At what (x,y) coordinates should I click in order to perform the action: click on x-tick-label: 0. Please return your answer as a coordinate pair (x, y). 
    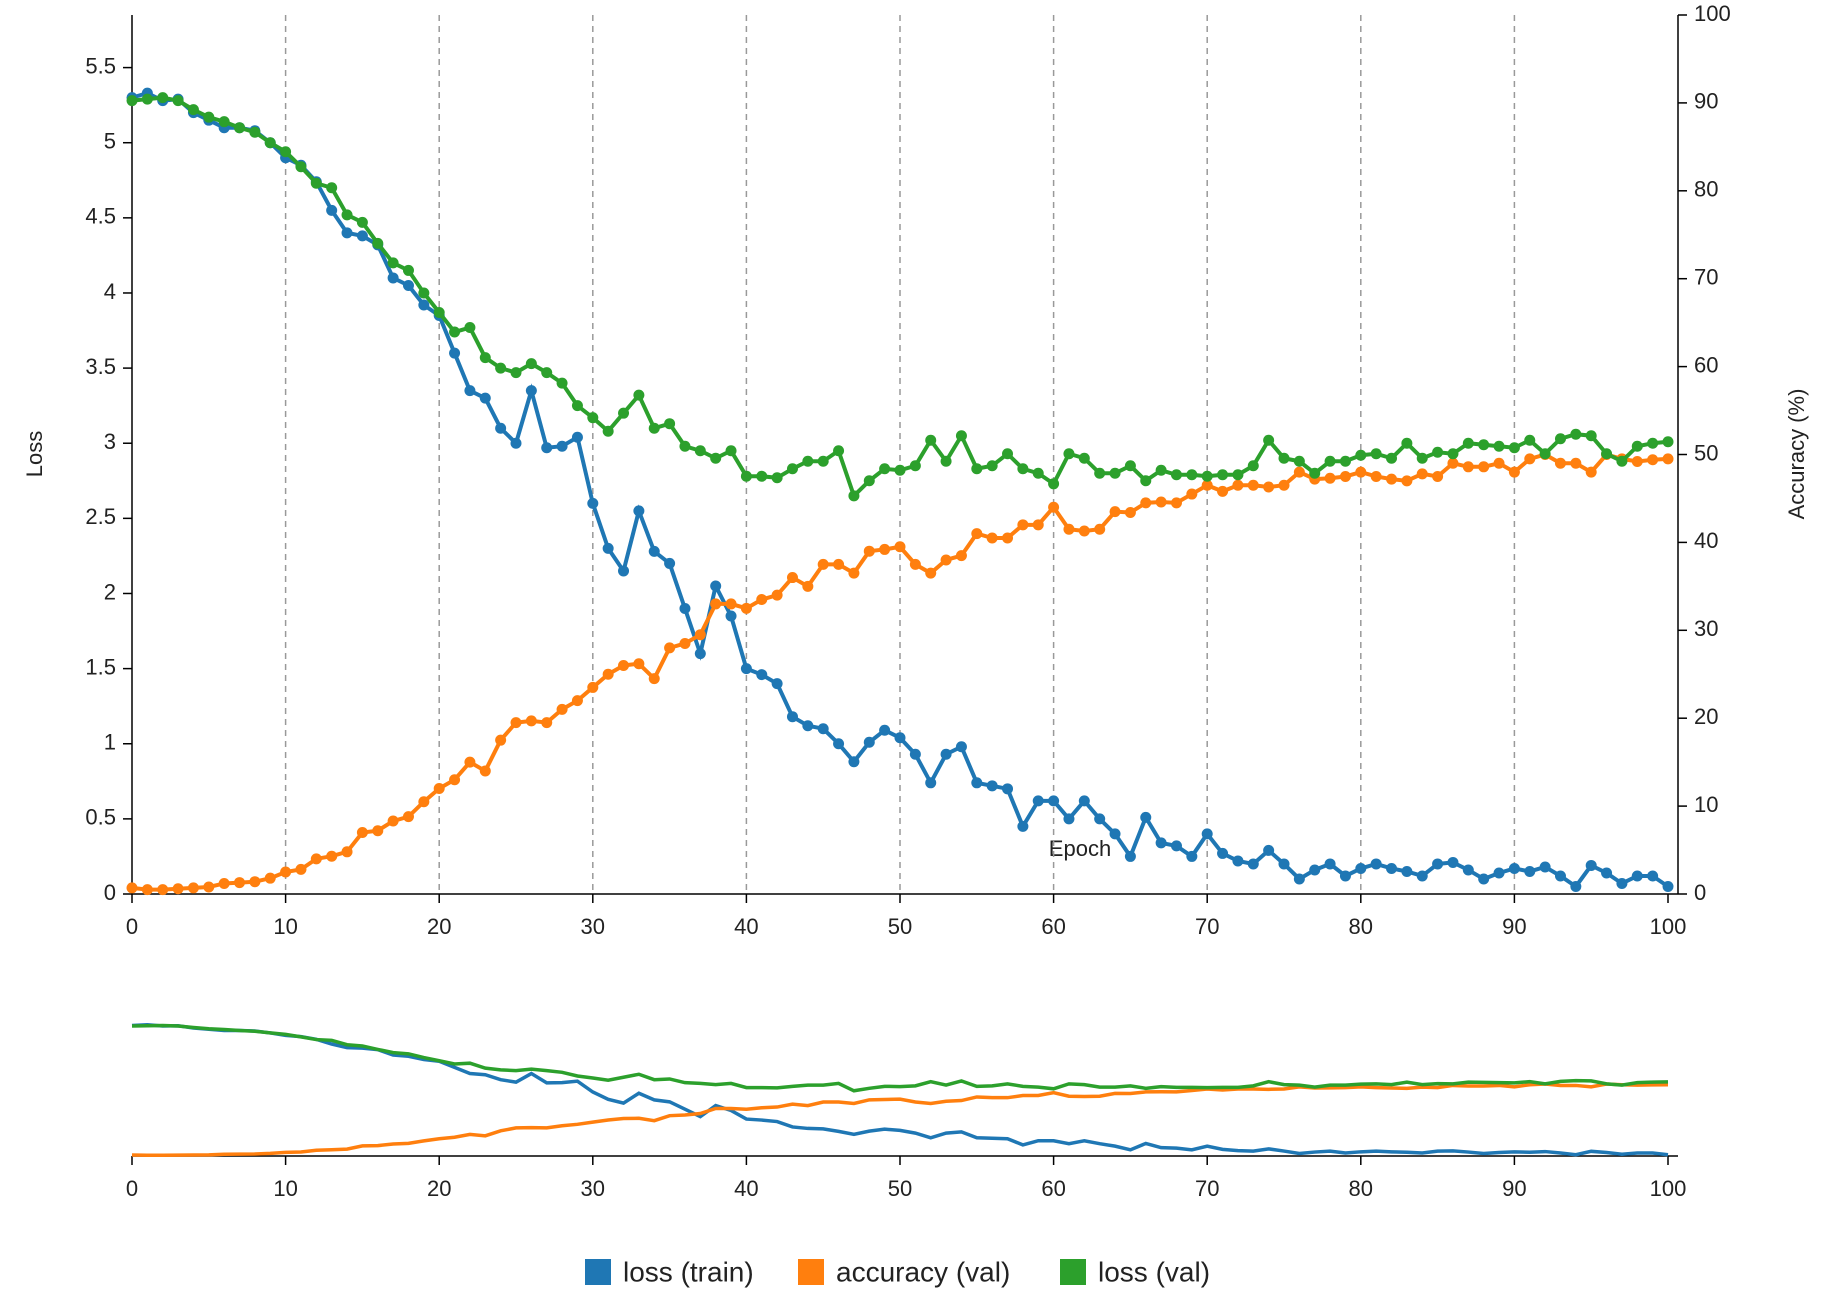
    Looking at the image, I should click on (132, 926).